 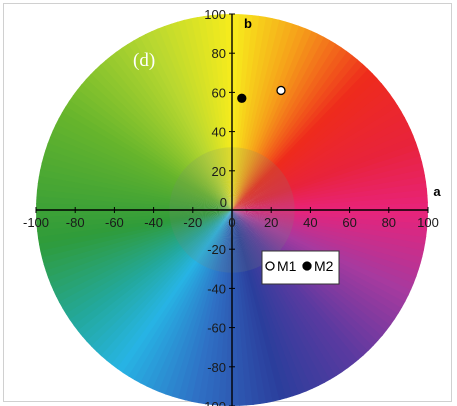 What do you see at coordinates (437, 191) in the screenshot?
I see `x-axis-label: a` at bounding box center [437, 191].